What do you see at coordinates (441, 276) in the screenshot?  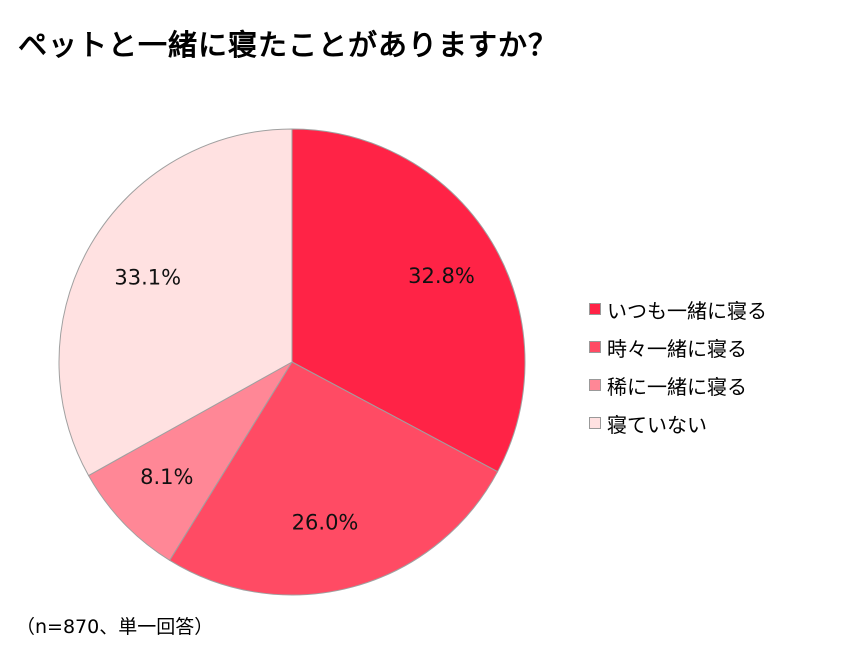 I see `slice-value-label: 32.8%` at bounding box center [441, 276].